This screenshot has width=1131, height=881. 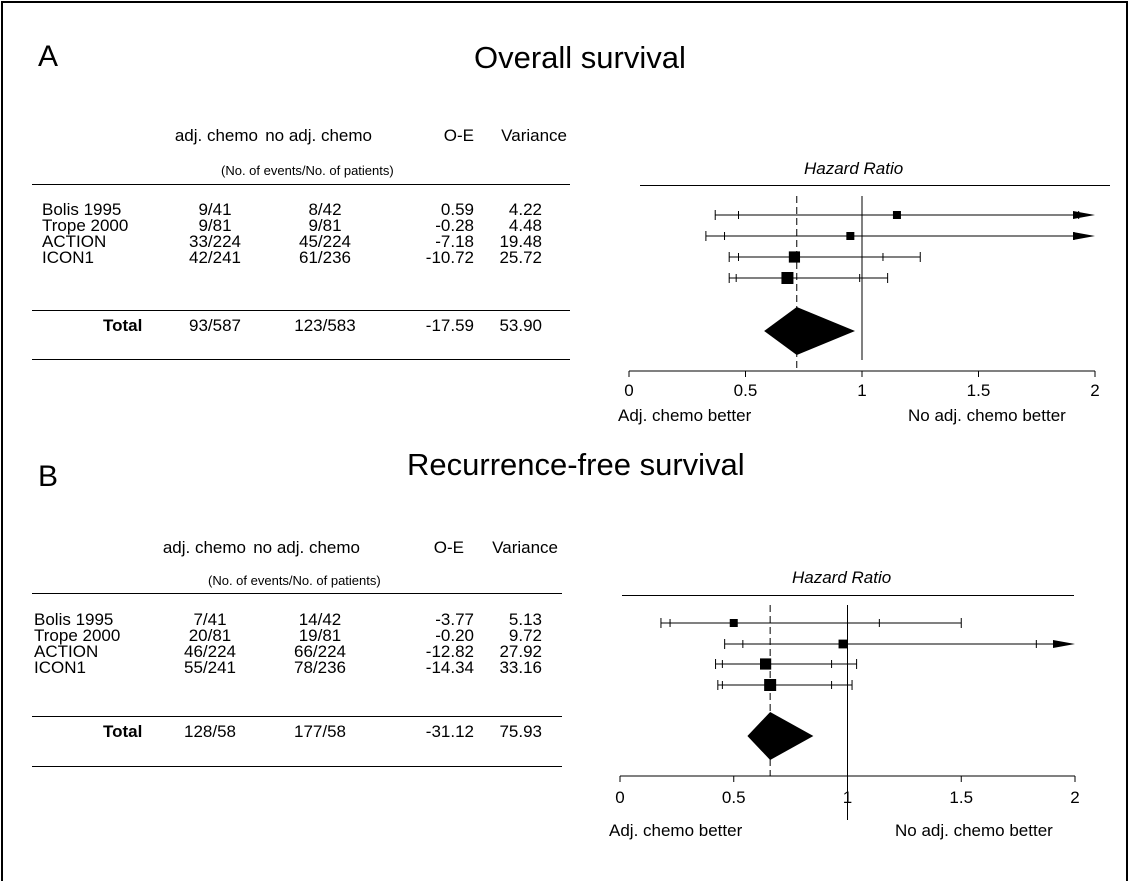 What do you see at coordinates (457, 209) in the screenshot?
I see `cell-oe: 0.59` at bounding box center [457, 209].